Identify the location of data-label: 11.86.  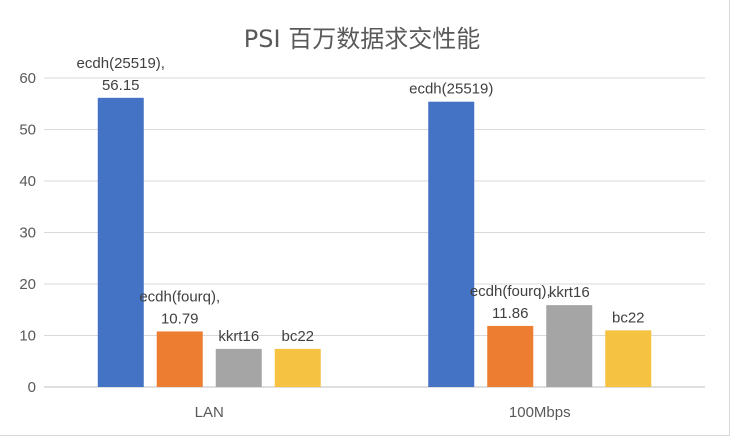
(510, 313).